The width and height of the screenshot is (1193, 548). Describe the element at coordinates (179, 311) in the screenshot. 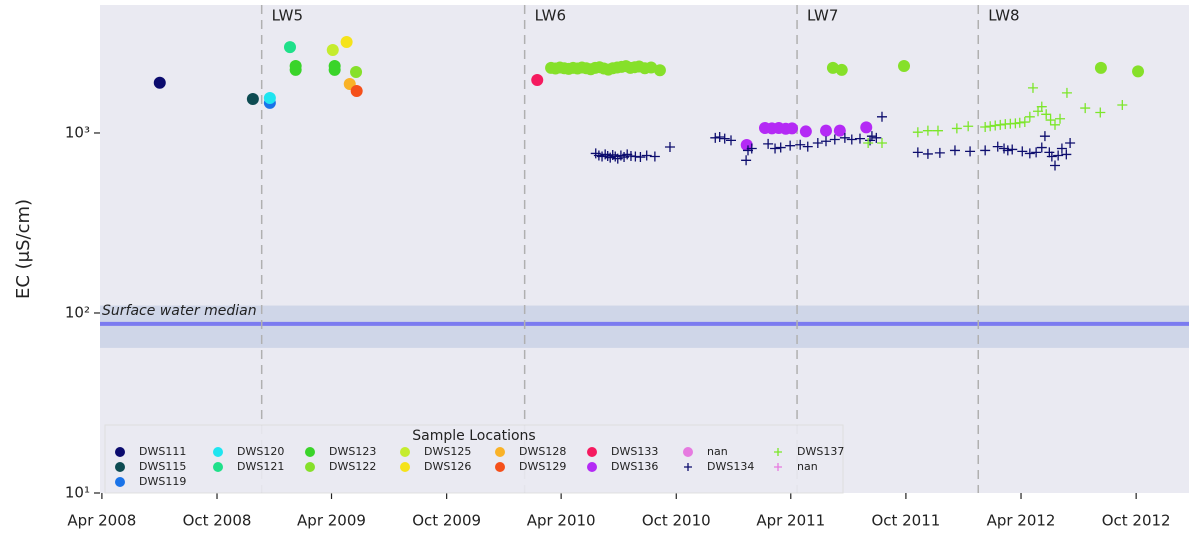

I see `reference-label: Surface water median` at that location.